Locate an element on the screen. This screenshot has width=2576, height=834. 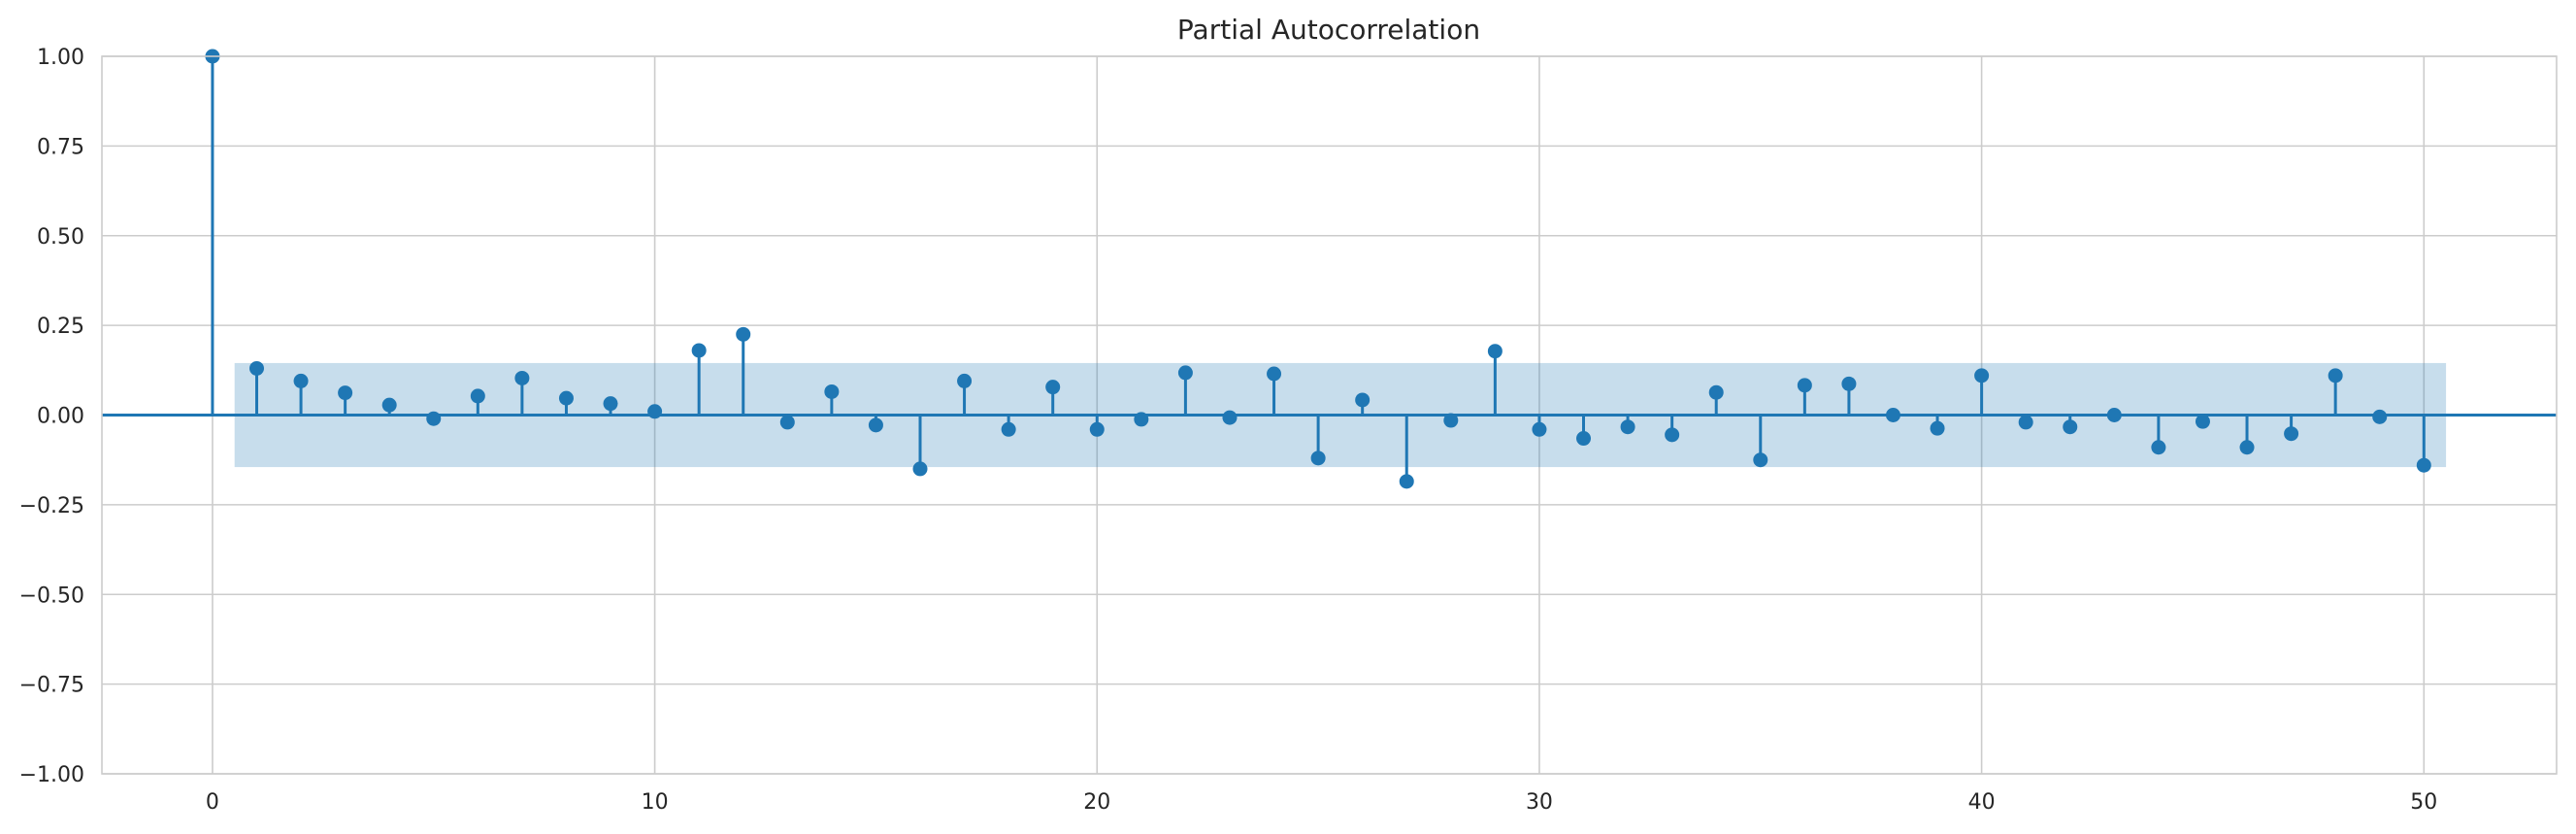
x-tick-label: 0 is located at coordinates (212, 802).